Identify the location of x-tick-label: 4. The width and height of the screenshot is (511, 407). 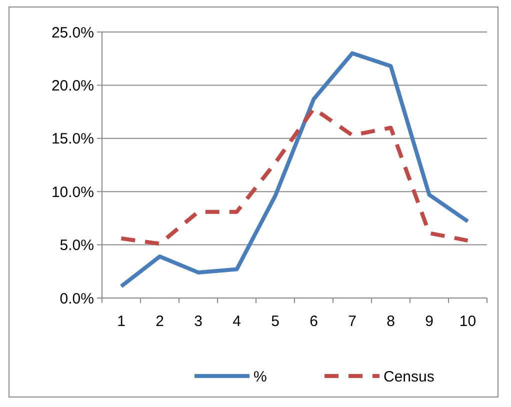
(236, 321).